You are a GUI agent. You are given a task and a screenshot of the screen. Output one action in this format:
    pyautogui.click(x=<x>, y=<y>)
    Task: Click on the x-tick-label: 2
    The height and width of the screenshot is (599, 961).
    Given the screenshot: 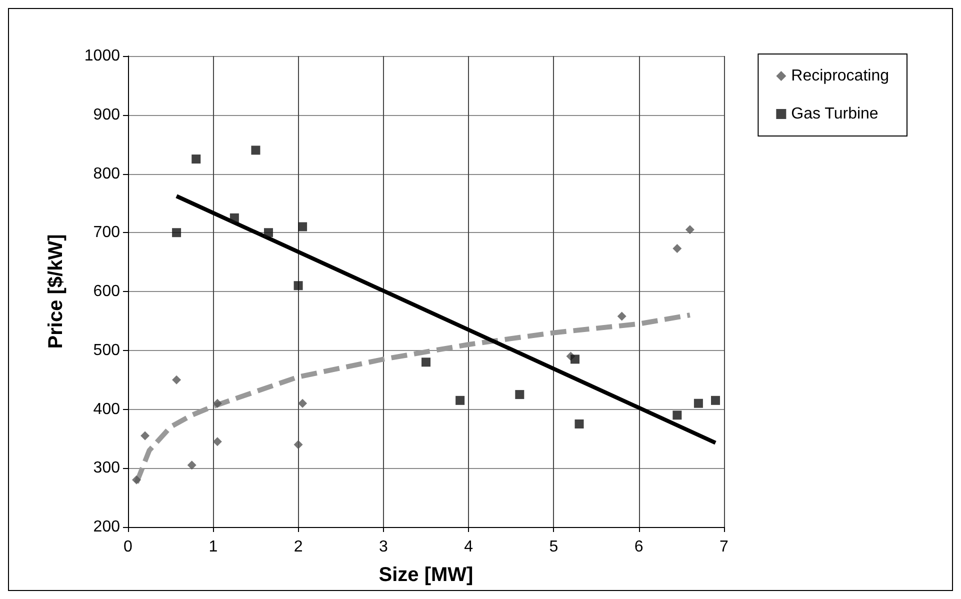 What is the action you would take?
    pyautogui.click(x=298, y=547)
    